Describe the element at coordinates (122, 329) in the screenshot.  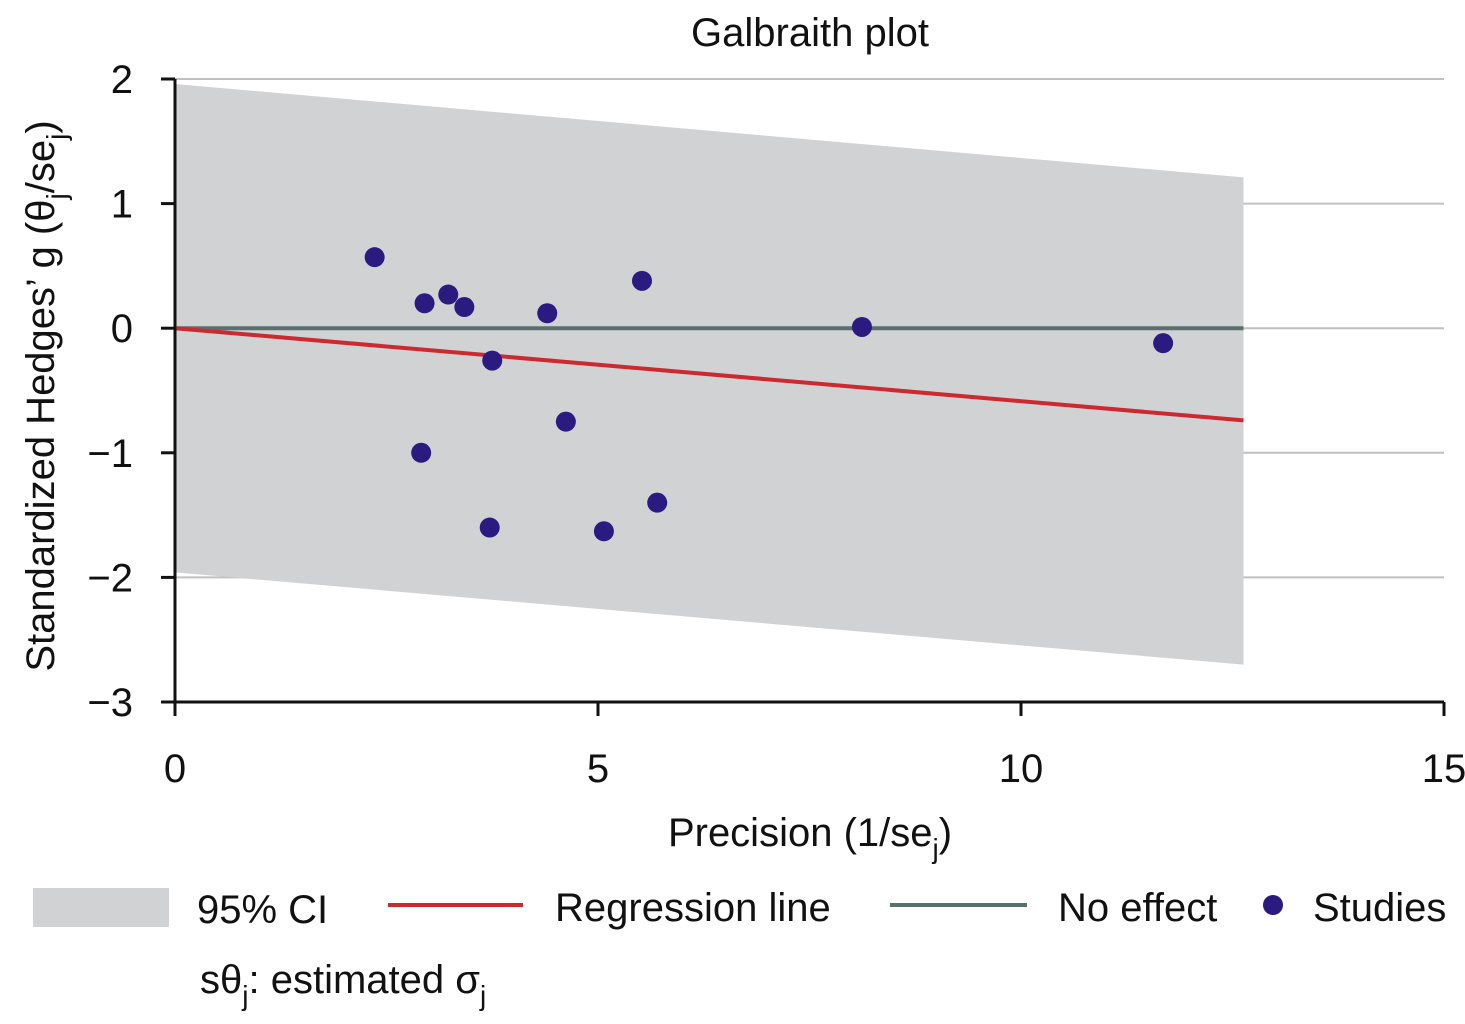
I see `y-tick-label: 0` at that location.